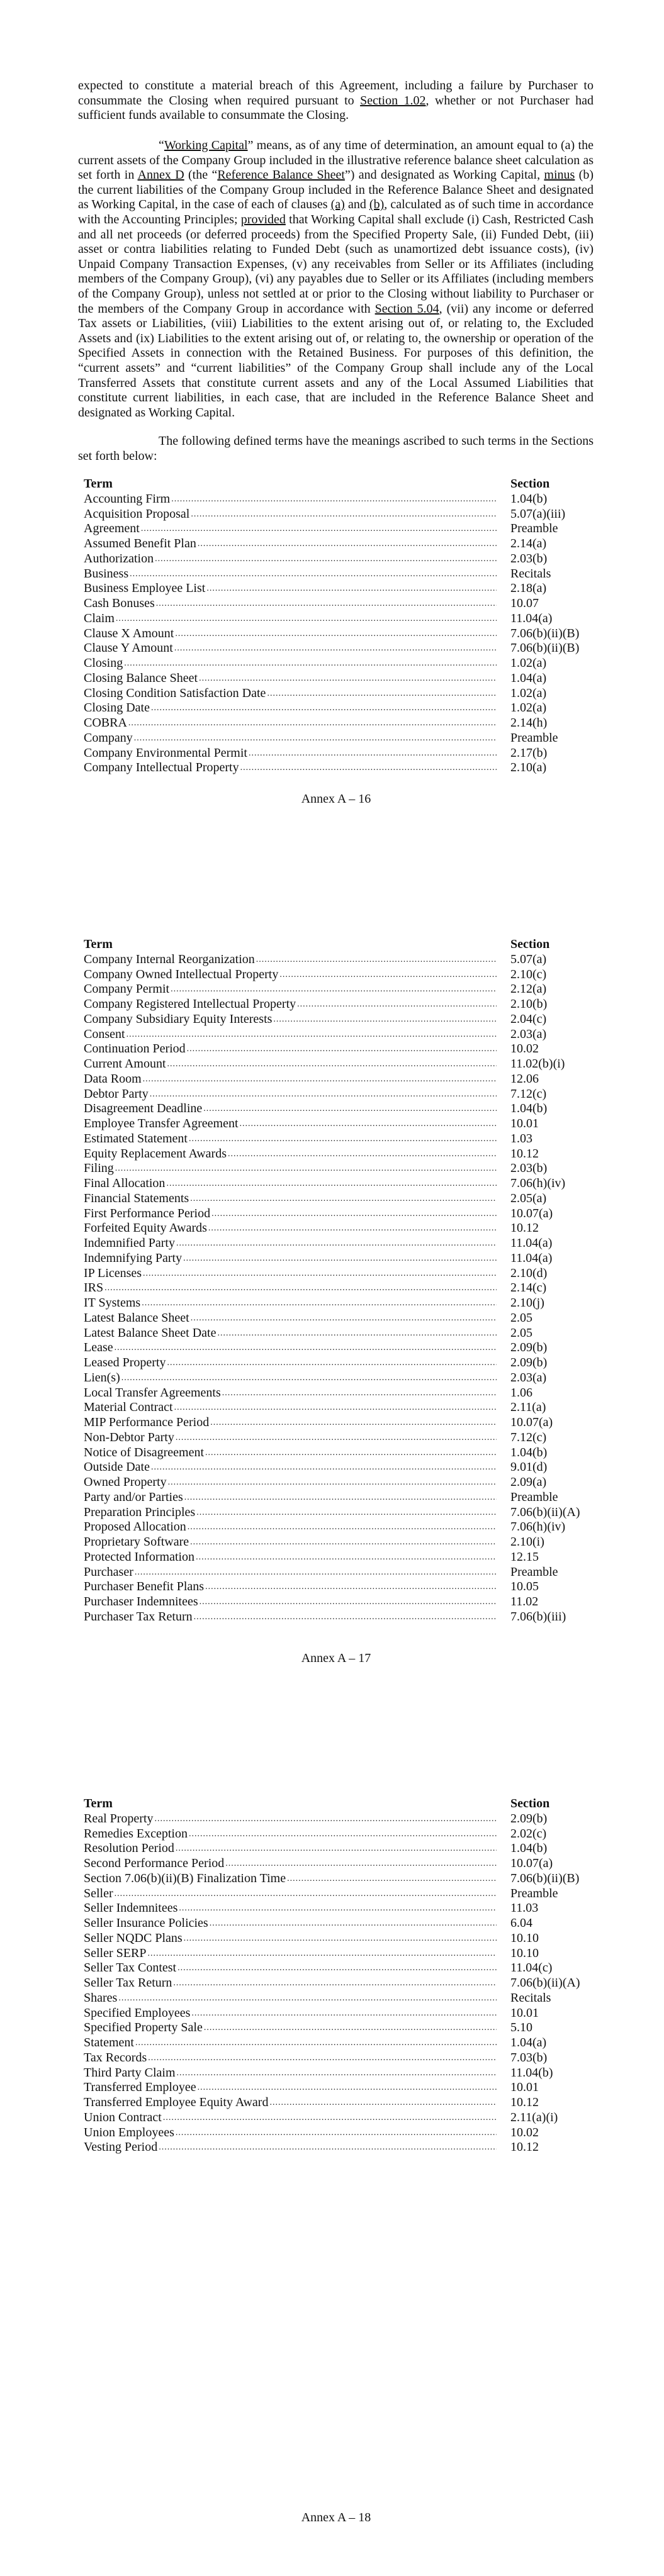 This screenshot has height=2576, width=664. I want to click on section-reference: 1.04(b), so click(529, 1452).